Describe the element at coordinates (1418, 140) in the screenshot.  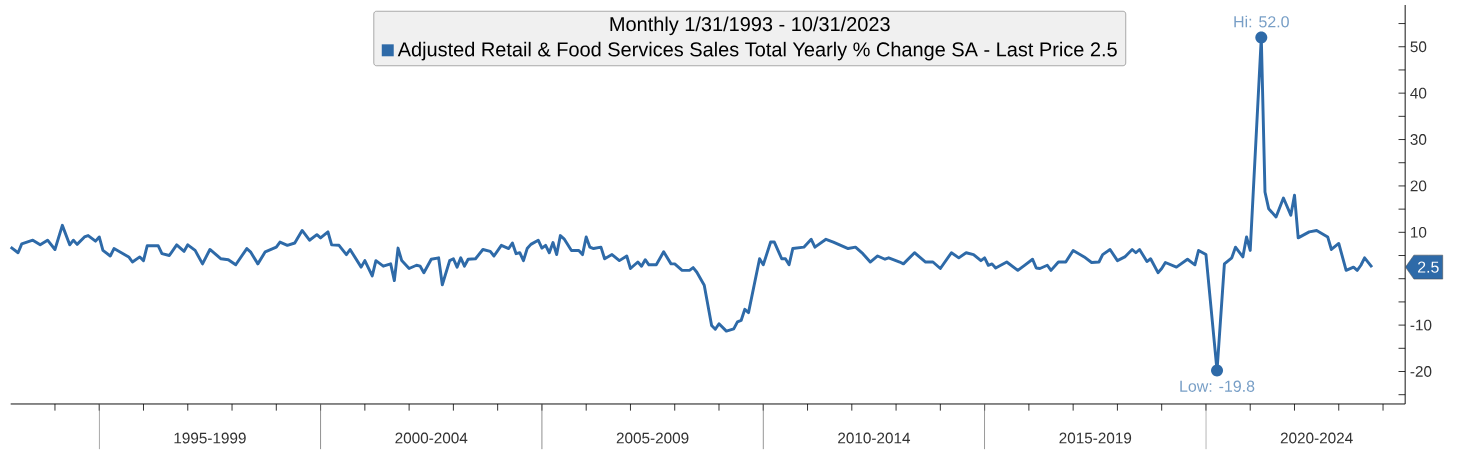
I see `y-tick-label: 30` at that location.